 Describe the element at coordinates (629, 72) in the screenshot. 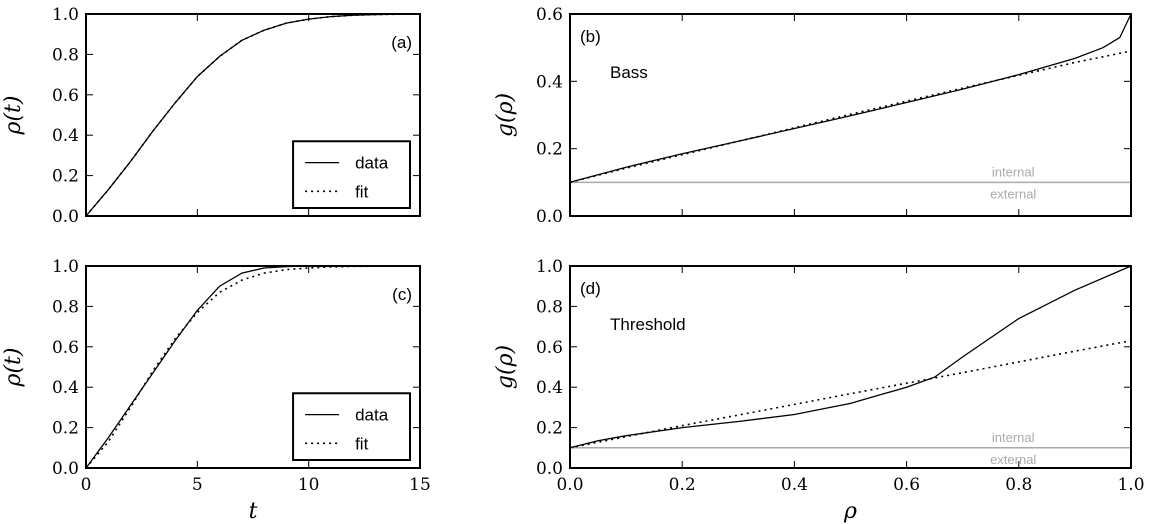

I see `panel-b-annotation: Bass` at that location.